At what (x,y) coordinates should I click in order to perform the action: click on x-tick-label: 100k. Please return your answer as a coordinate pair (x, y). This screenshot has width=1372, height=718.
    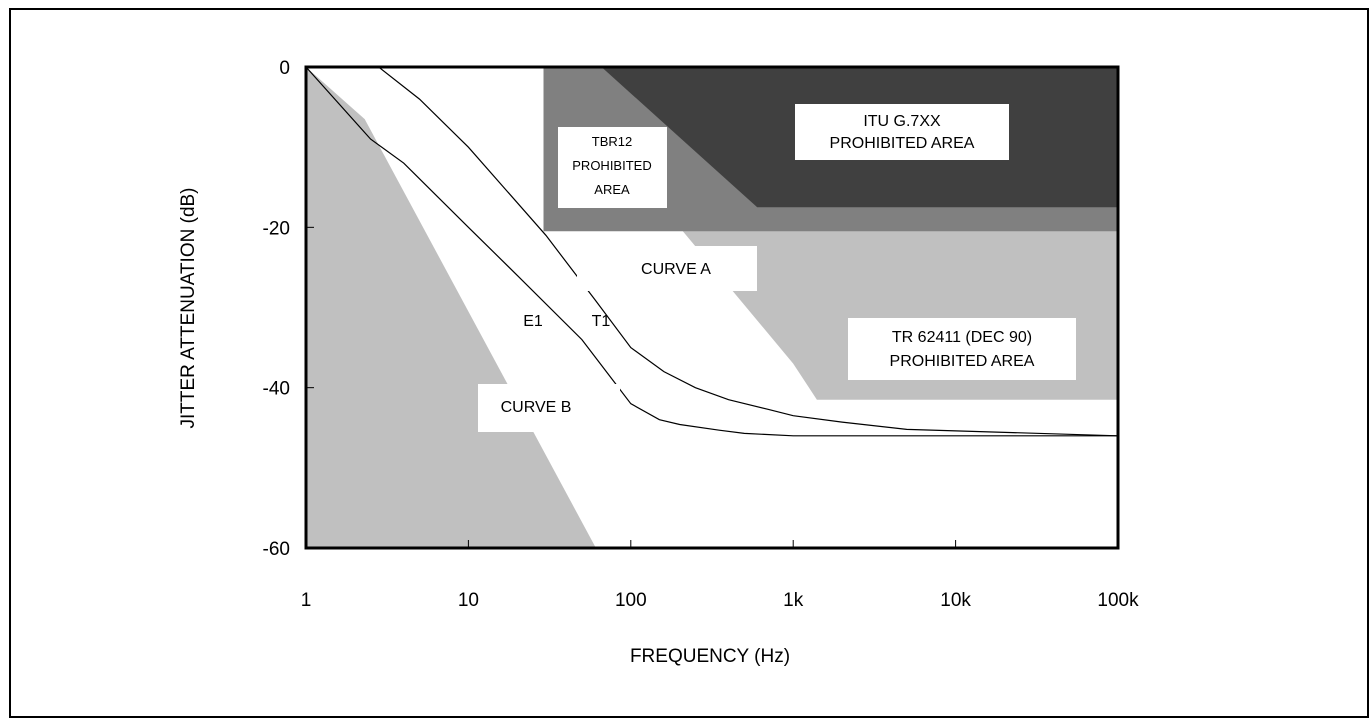
    Looking at the image, I should click on (1118, 600).